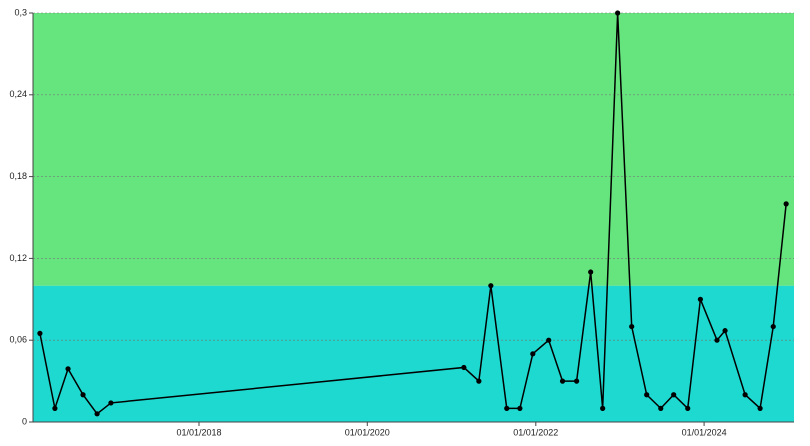 This screenshot has width=810, height=446. What do you see at coordinates (20, 12) in the screenshot?
I see `y-tick-label: 0,3` at bounding box center [20, 12].